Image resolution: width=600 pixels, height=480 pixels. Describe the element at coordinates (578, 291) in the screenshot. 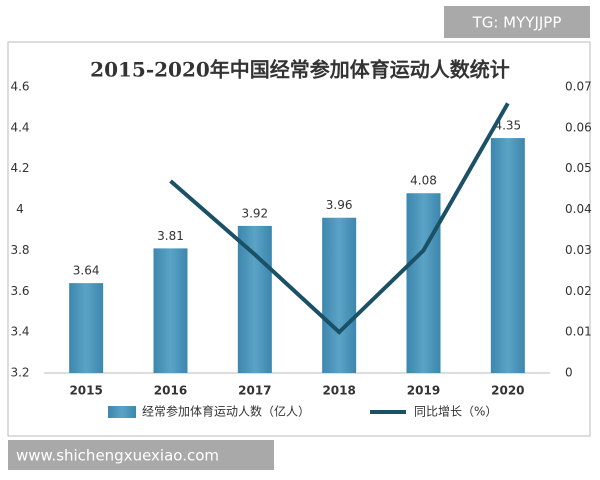

I see `y2-tick-label: 0.02` at that location.